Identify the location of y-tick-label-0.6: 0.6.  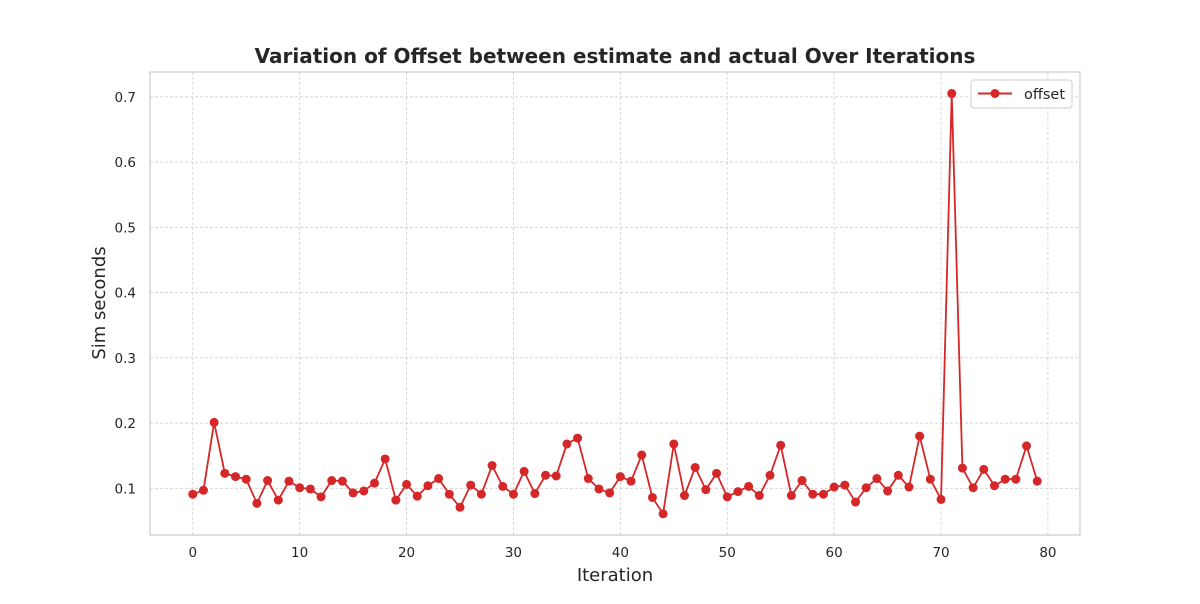
(125, 163).